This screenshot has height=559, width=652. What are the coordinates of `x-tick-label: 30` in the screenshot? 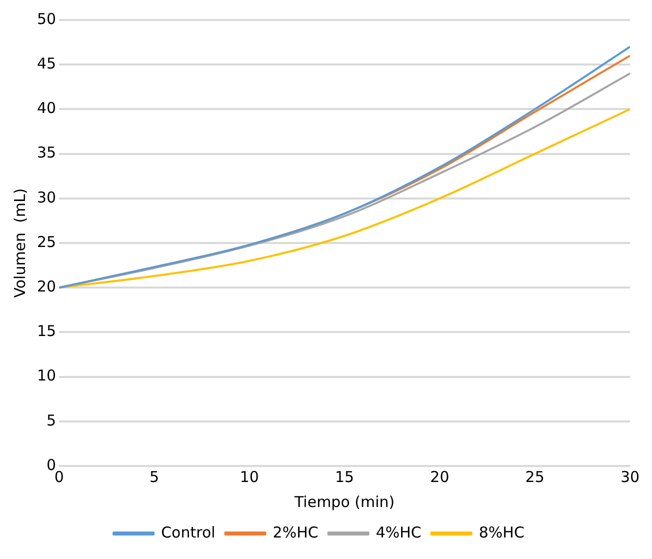 It's located at (630, 477).